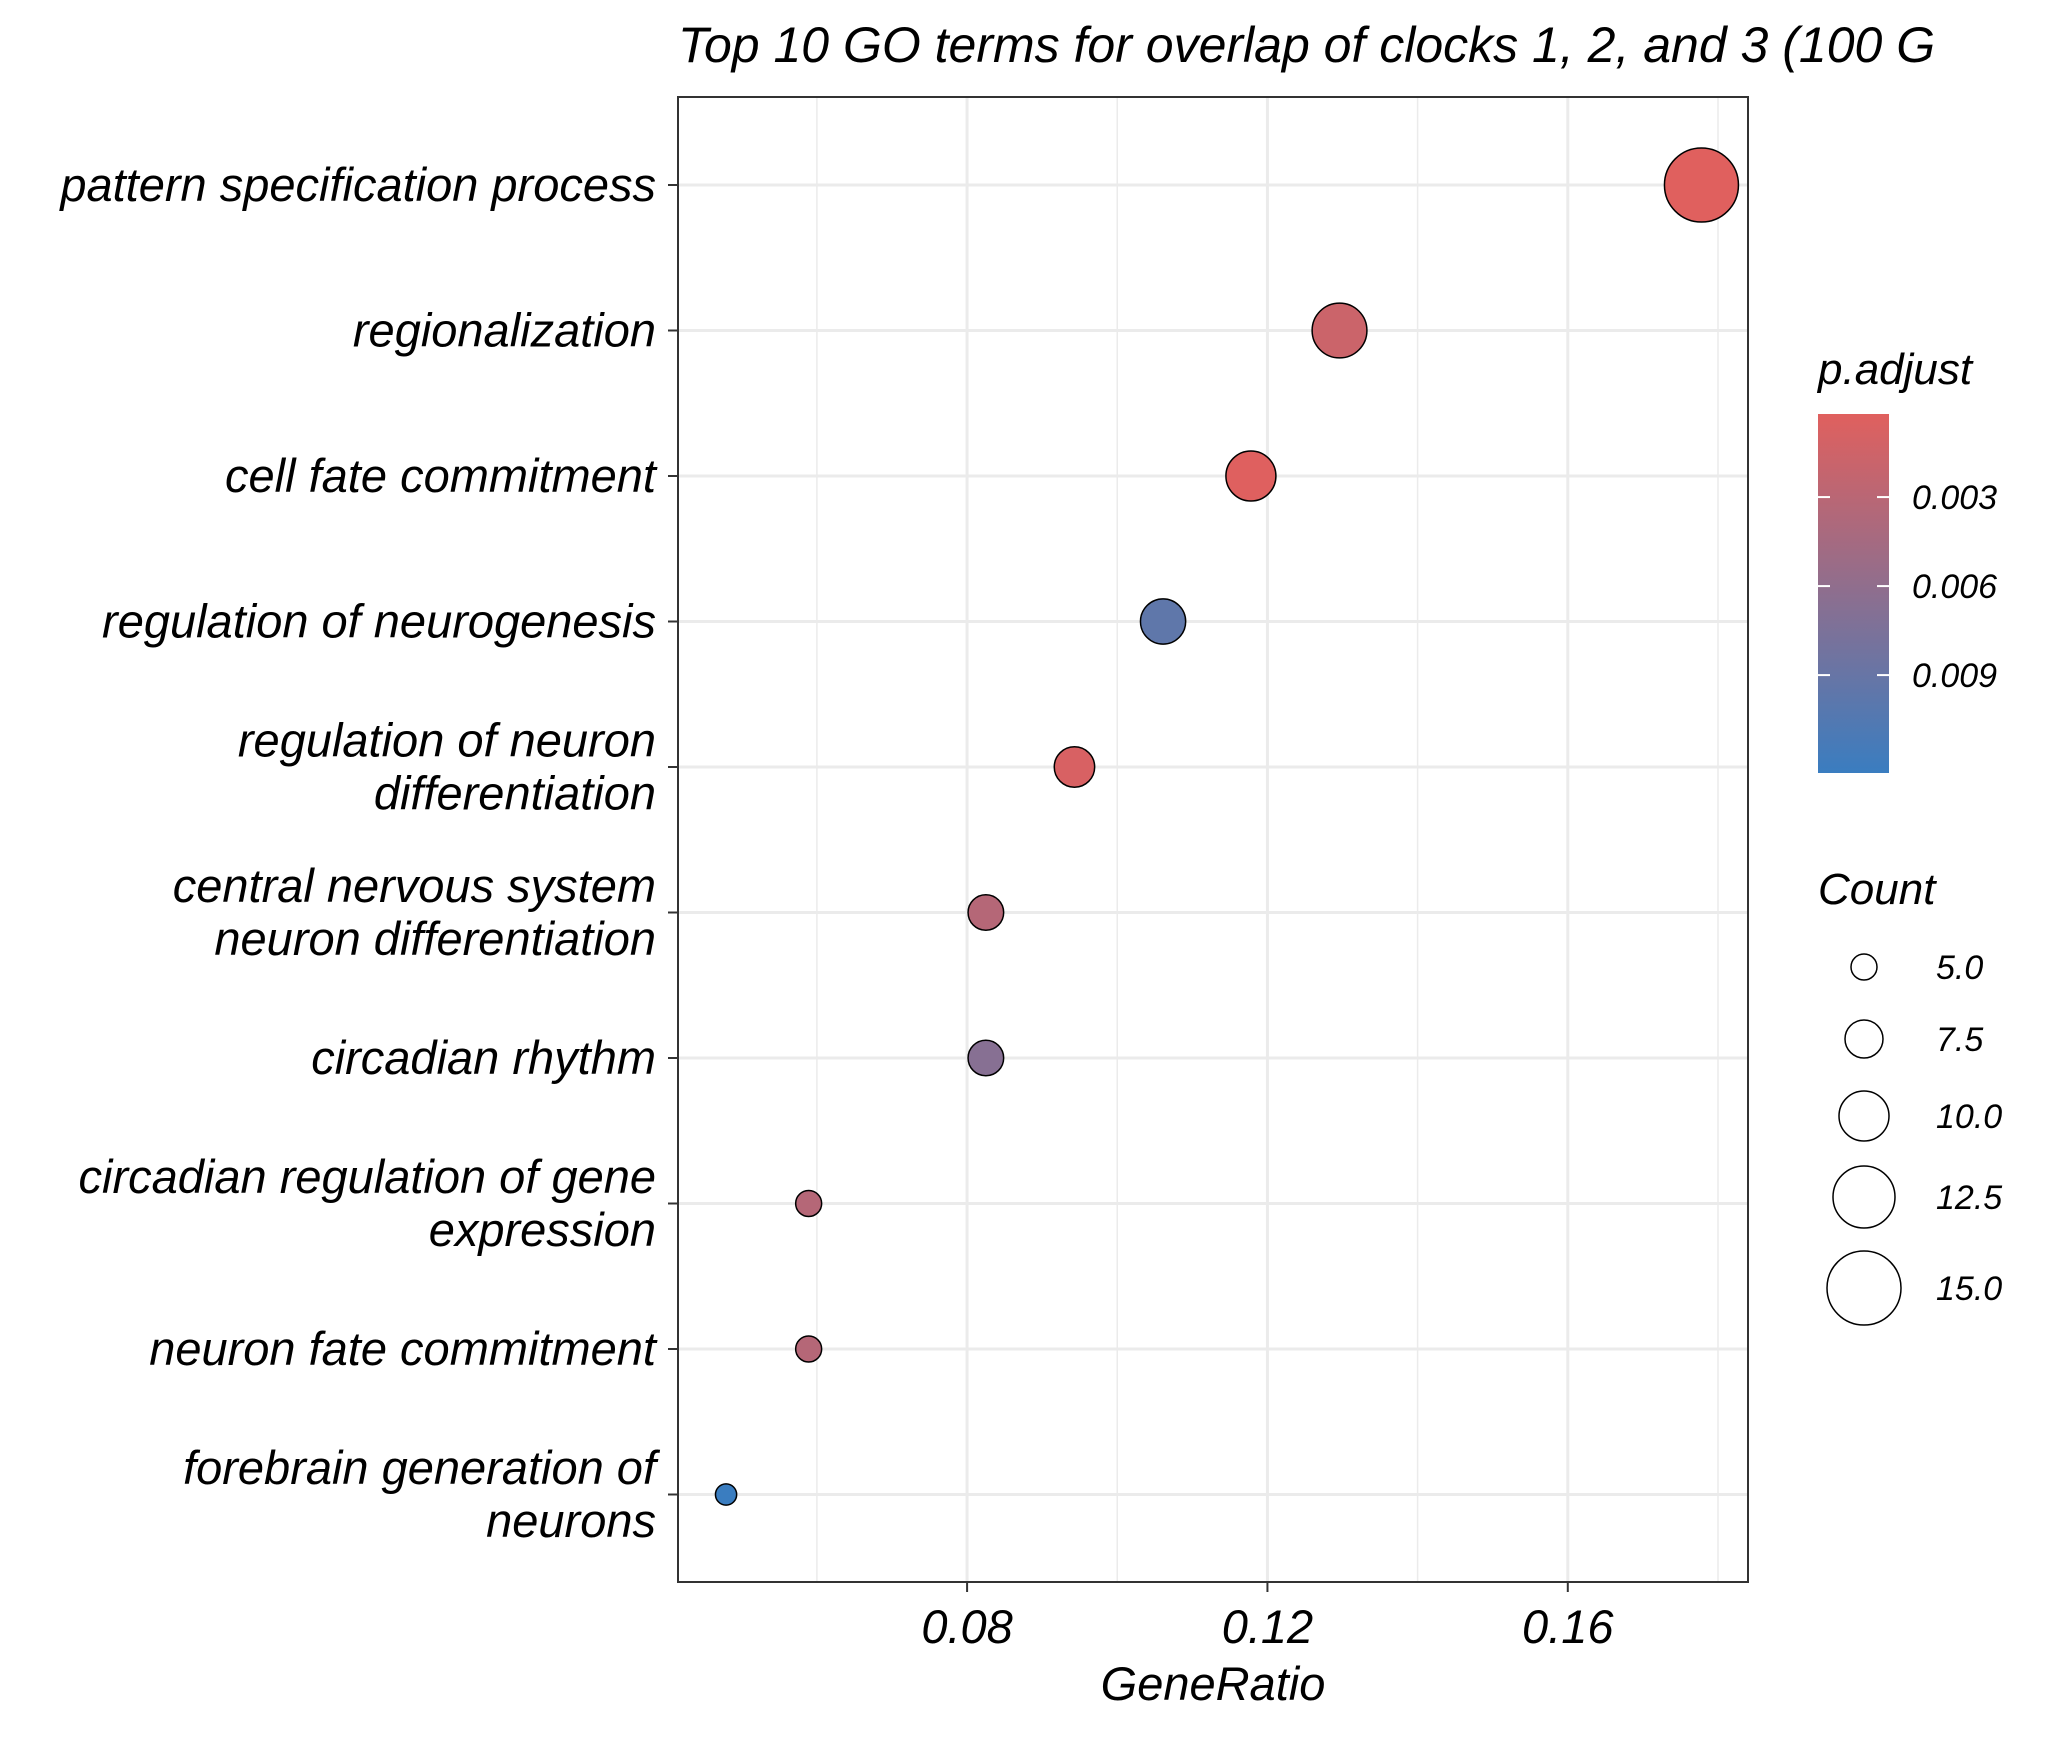 This screenshot has height=1739, width=2053. I want to click on y-tick-label: neuron fate commitment, so click(403, 1348).